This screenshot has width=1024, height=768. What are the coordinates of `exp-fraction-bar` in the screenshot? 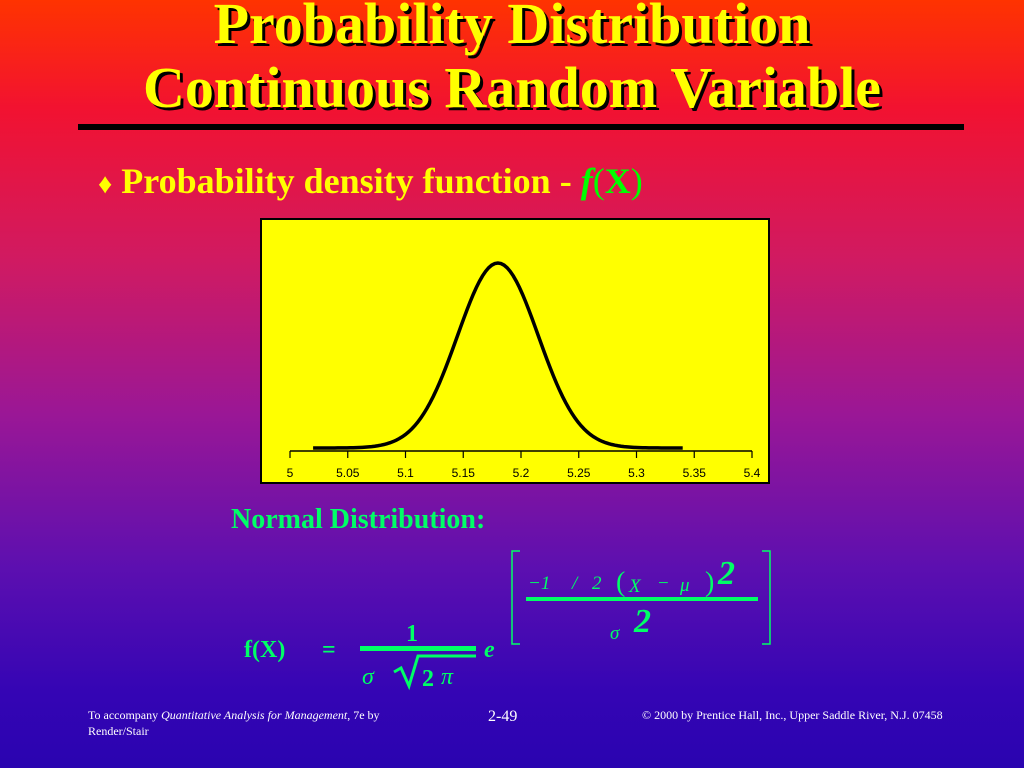 It's located at (642, 599).